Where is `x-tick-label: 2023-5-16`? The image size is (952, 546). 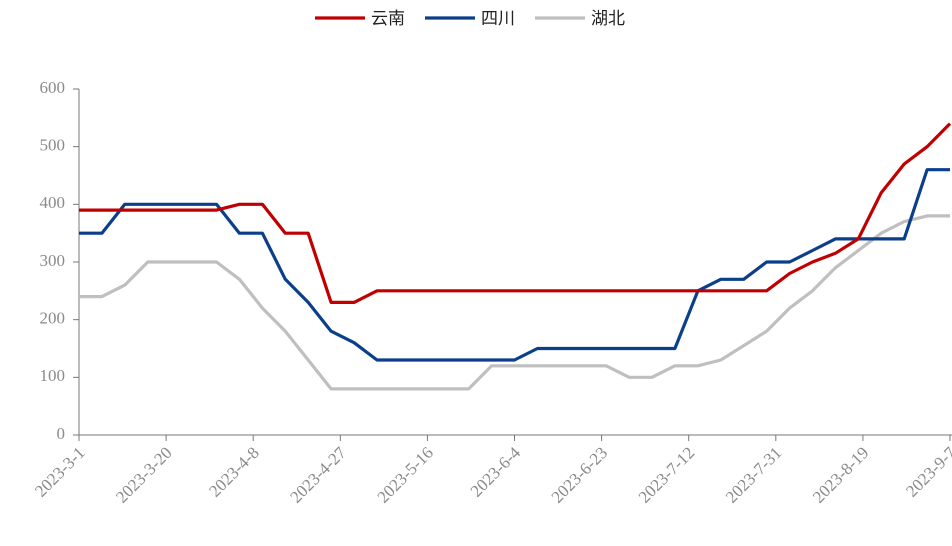 x-tick-label: 2023-5-16 is located at coordinates (405, 475).